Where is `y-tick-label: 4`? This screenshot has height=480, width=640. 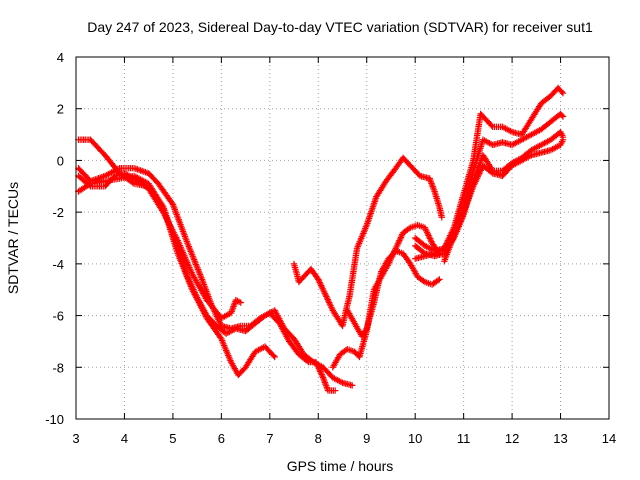
y-tick-label: 4 is located at coordinates (60, 57).